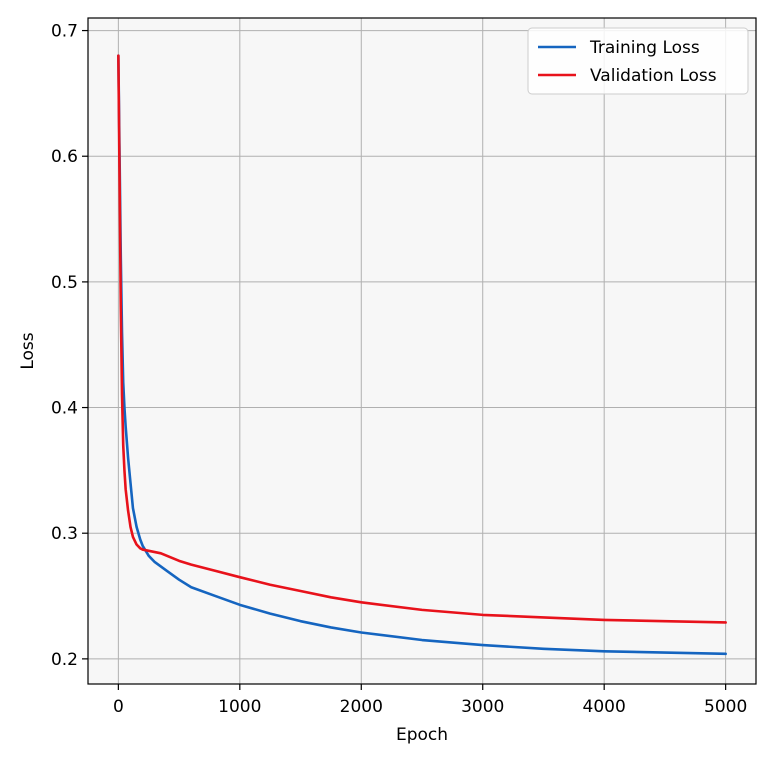 This screenshot has height=760, width=772. I want to click on x-tick-label: 4000, so click(604, 707).